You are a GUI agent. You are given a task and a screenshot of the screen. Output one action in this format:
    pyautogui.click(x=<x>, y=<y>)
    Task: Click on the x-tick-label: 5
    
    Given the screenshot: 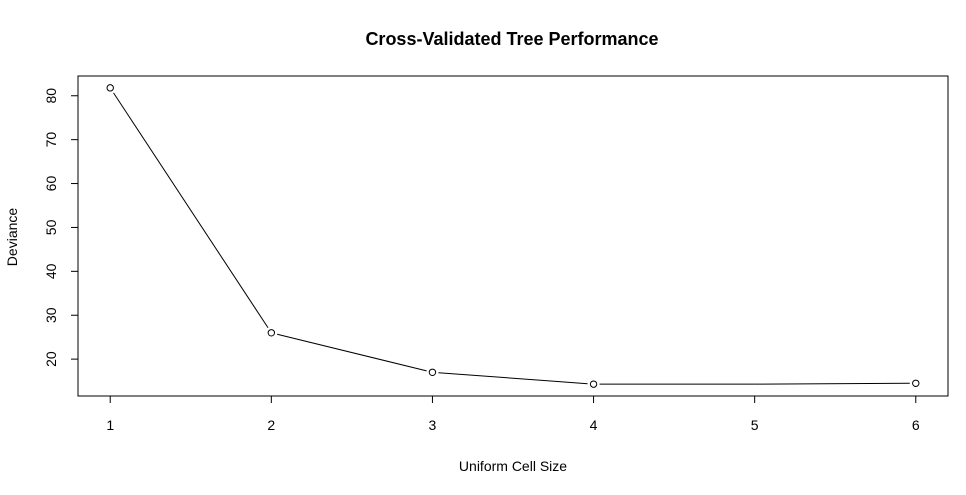 What is the action you would take?
    pyautogui.click(x=755, y=425)
    